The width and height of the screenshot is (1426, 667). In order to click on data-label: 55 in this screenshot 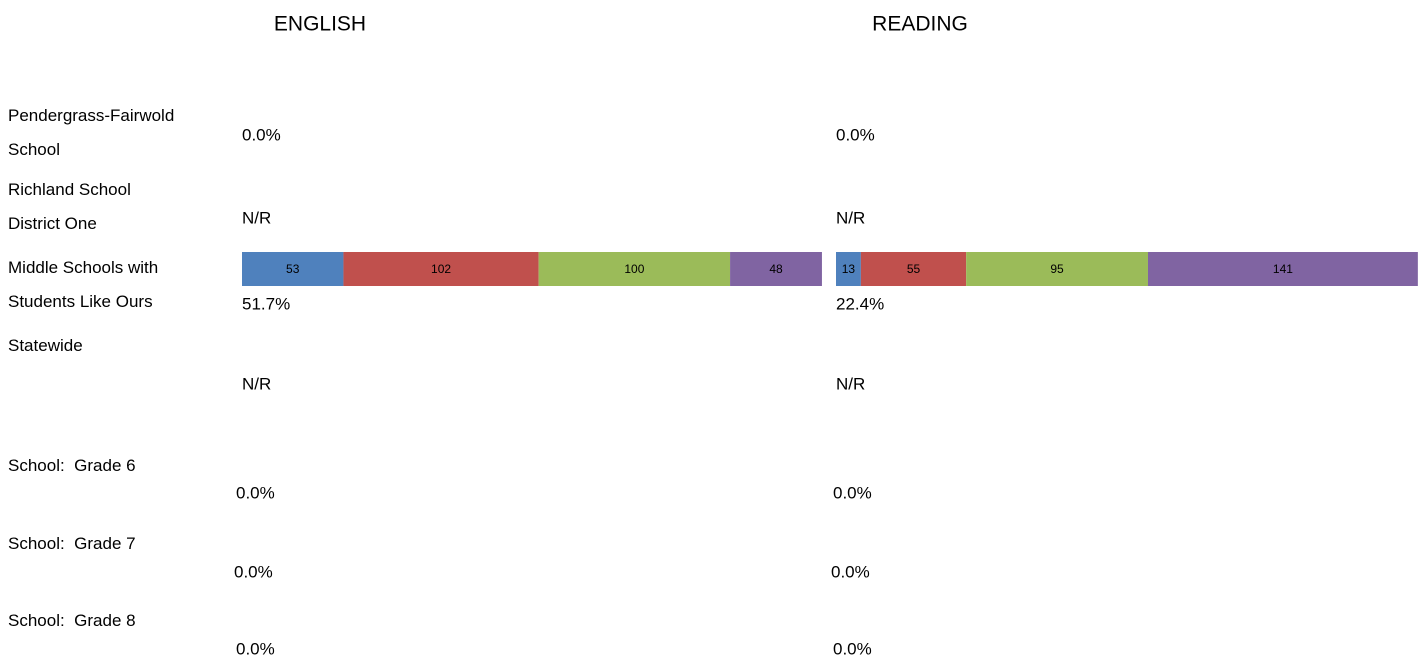, I will do `click(914, 269)`.